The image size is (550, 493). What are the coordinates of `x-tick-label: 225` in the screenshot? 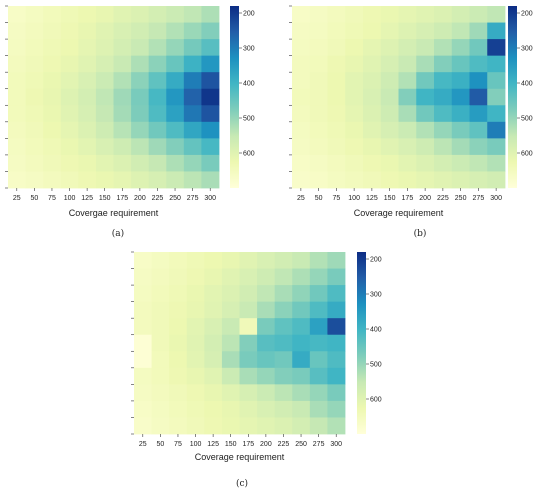 It's located at (158, 198).